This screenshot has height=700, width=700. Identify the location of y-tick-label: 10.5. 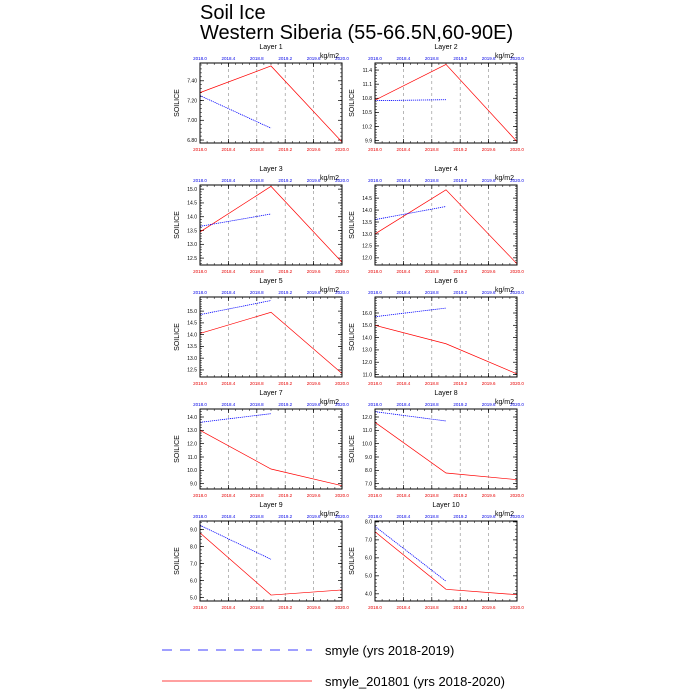
(367, 113).